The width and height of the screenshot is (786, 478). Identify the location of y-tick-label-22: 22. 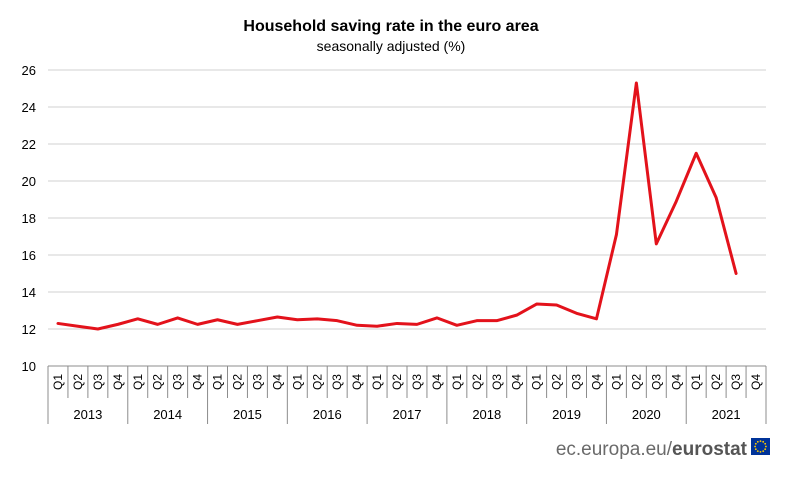
(29, 144).